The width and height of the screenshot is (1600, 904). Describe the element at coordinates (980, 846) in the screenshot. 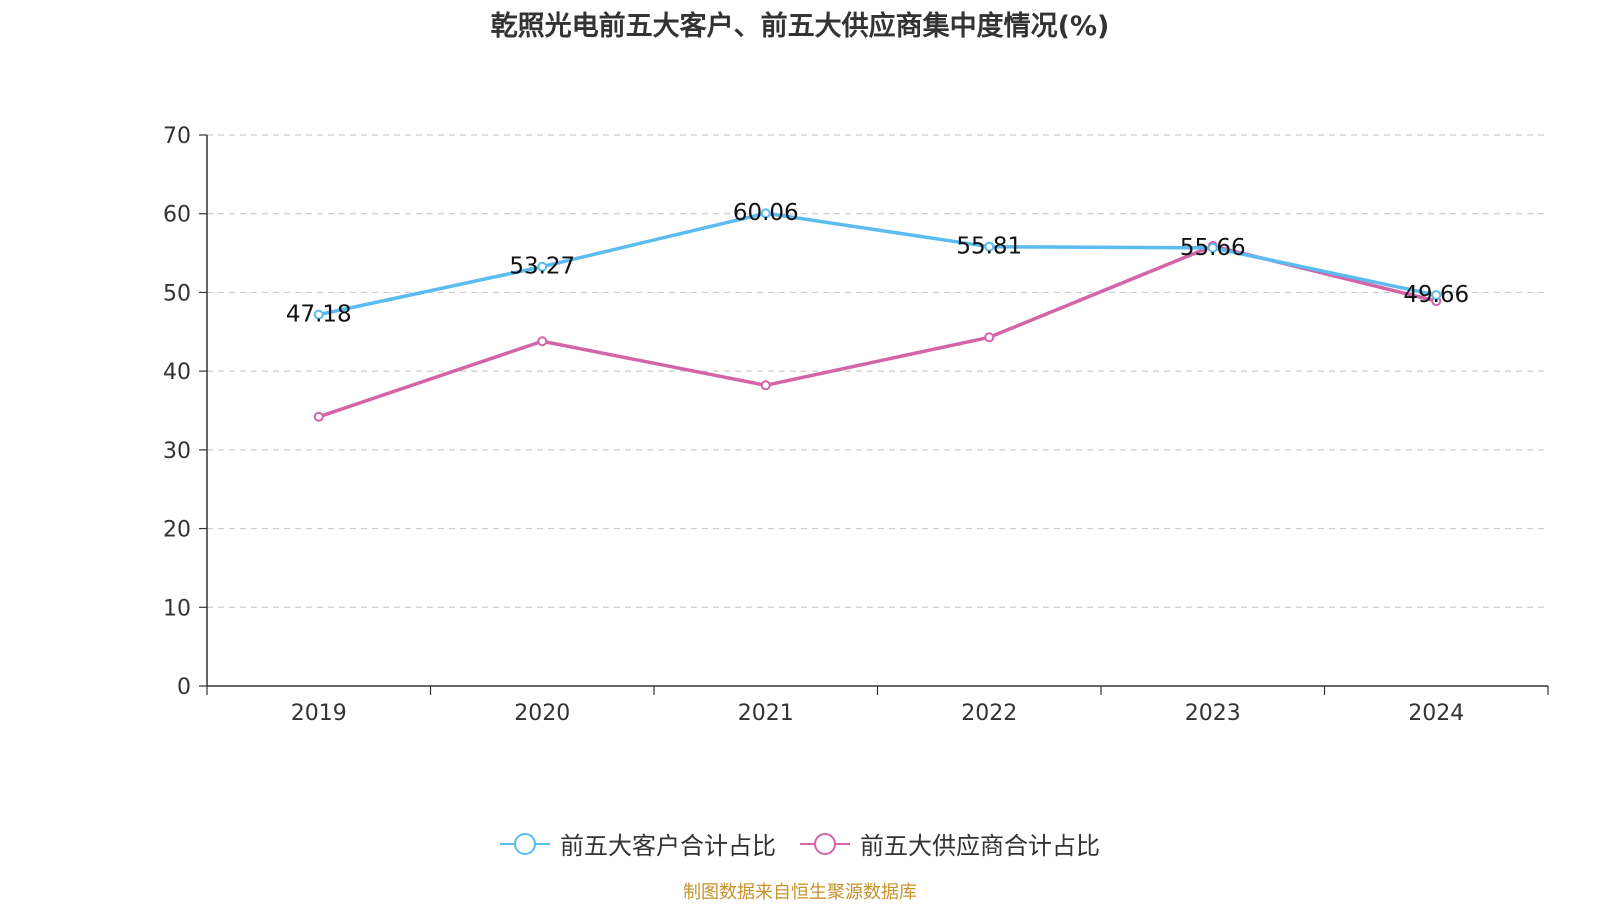

I see `legend-label-suppliers: 前五大供应商合计占比` at that location.